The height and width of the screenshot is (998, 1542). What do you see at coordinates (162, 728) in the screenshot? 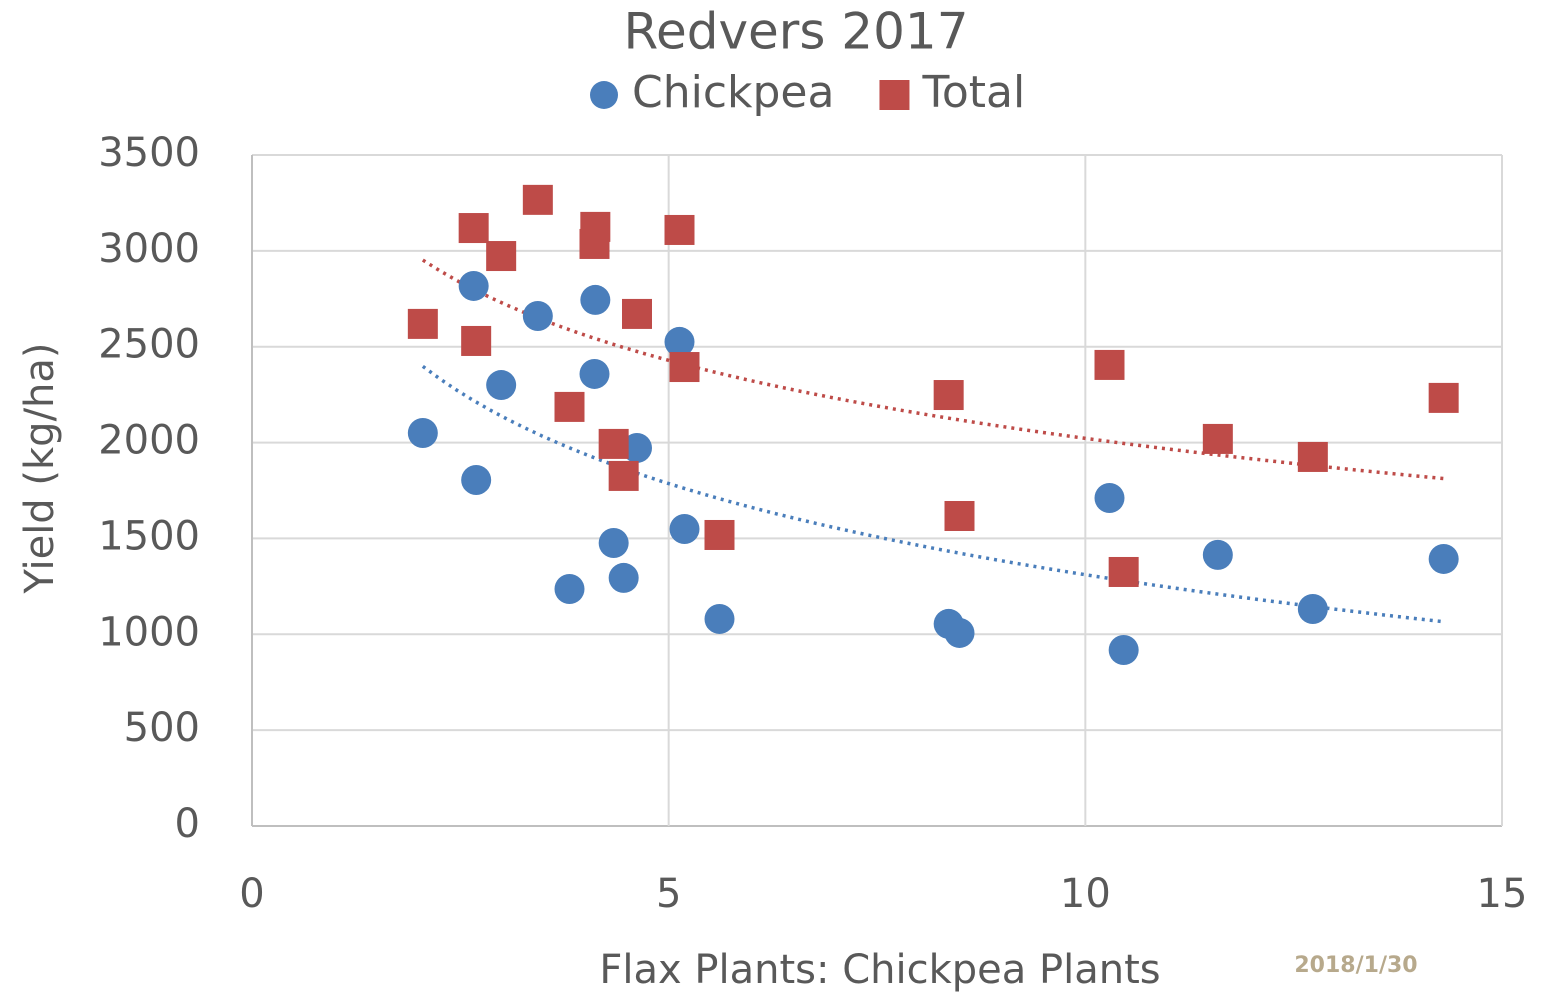
I see `y-tick-label: 500` at bounding box center [162, 728].